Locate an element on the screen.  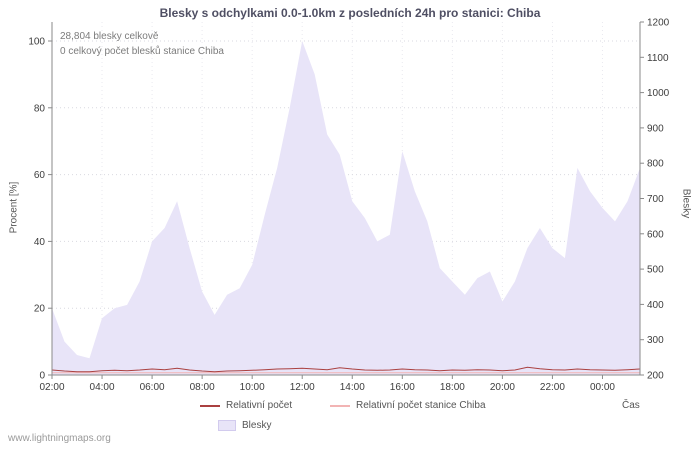
svg-text: 16:00 is located at coordinates (402, 387).